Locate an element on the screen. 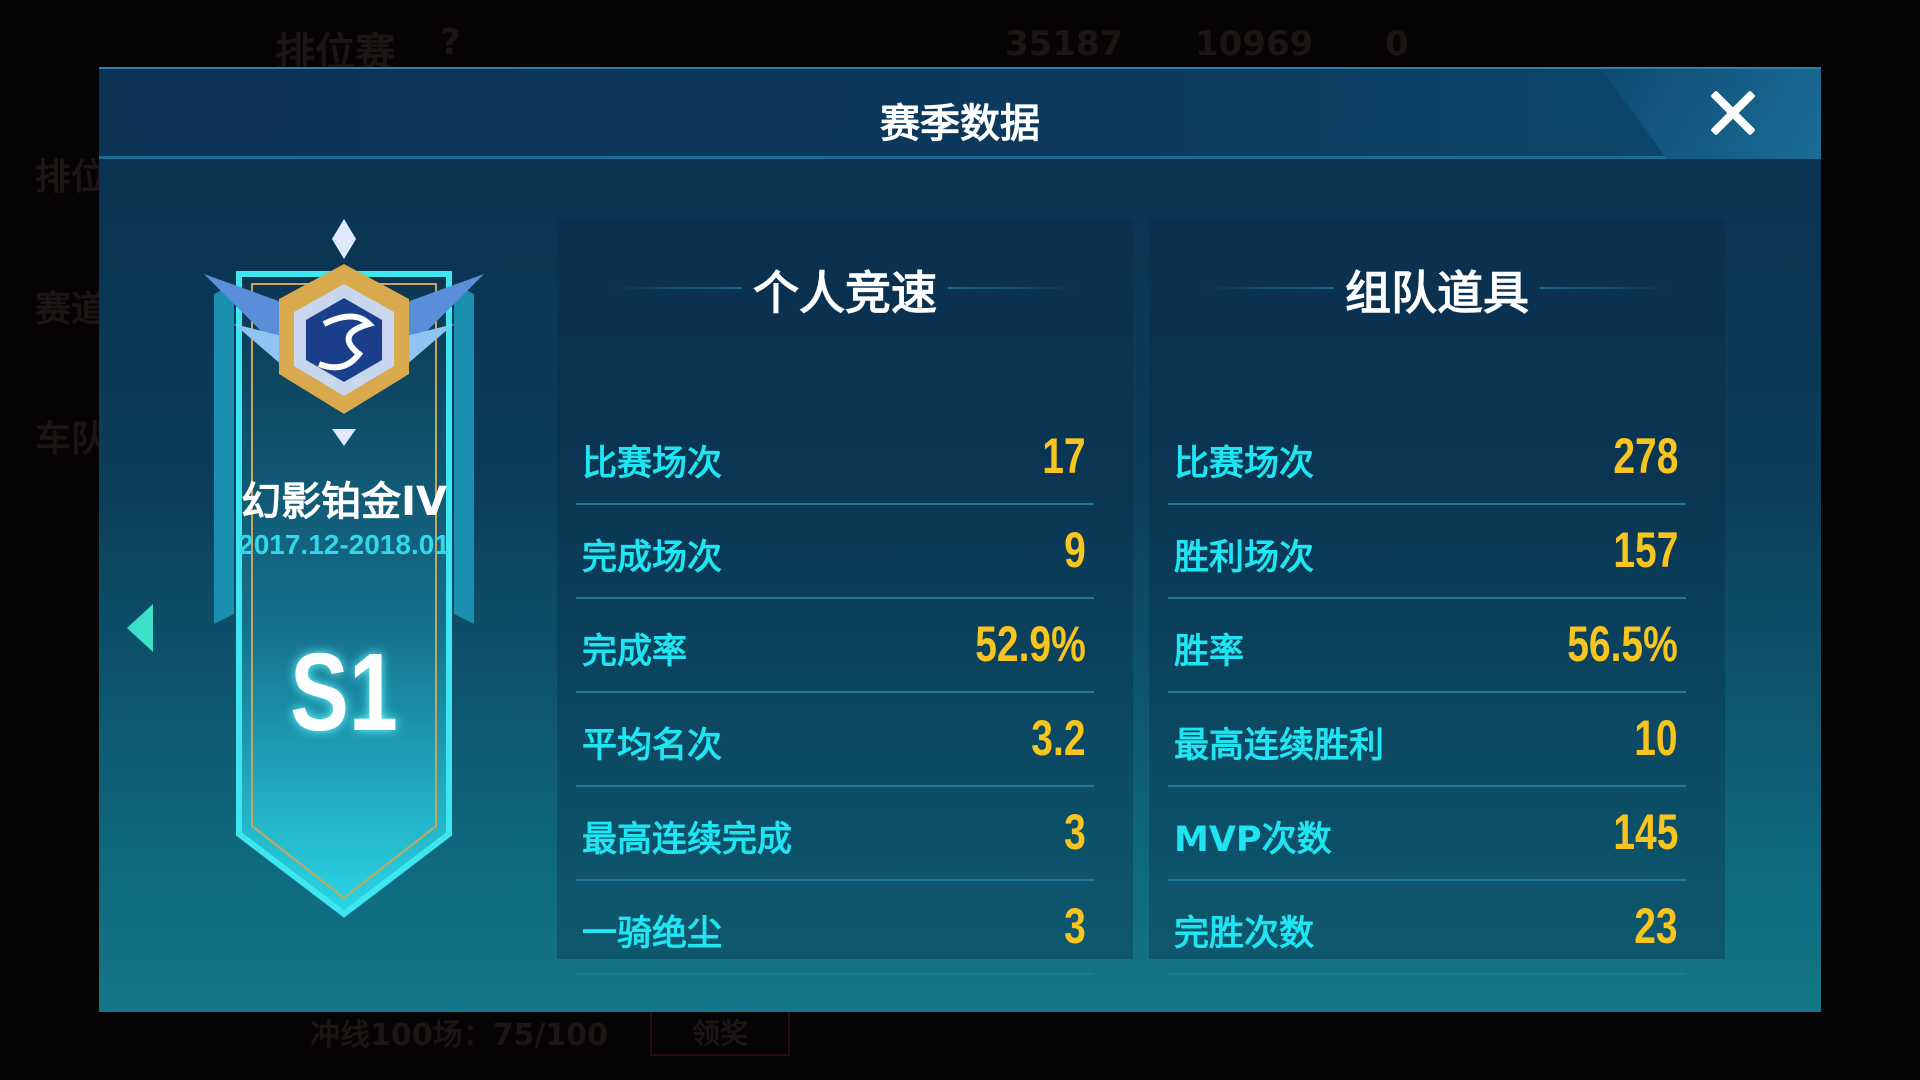  stat-value: 9 is located at coordinates (1075, 550).